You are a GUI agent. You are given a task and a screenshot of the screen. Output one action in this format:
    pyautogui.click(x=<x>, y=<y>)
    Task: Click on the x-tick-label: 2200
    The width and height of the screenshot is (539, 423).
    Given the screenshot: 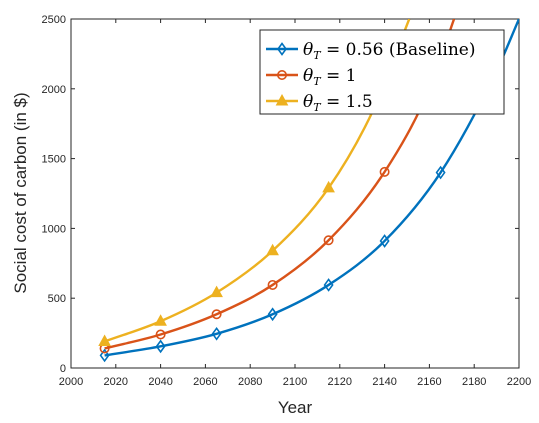 What is the action you would take?
    pyautogui.click(x=519, y=382)
    